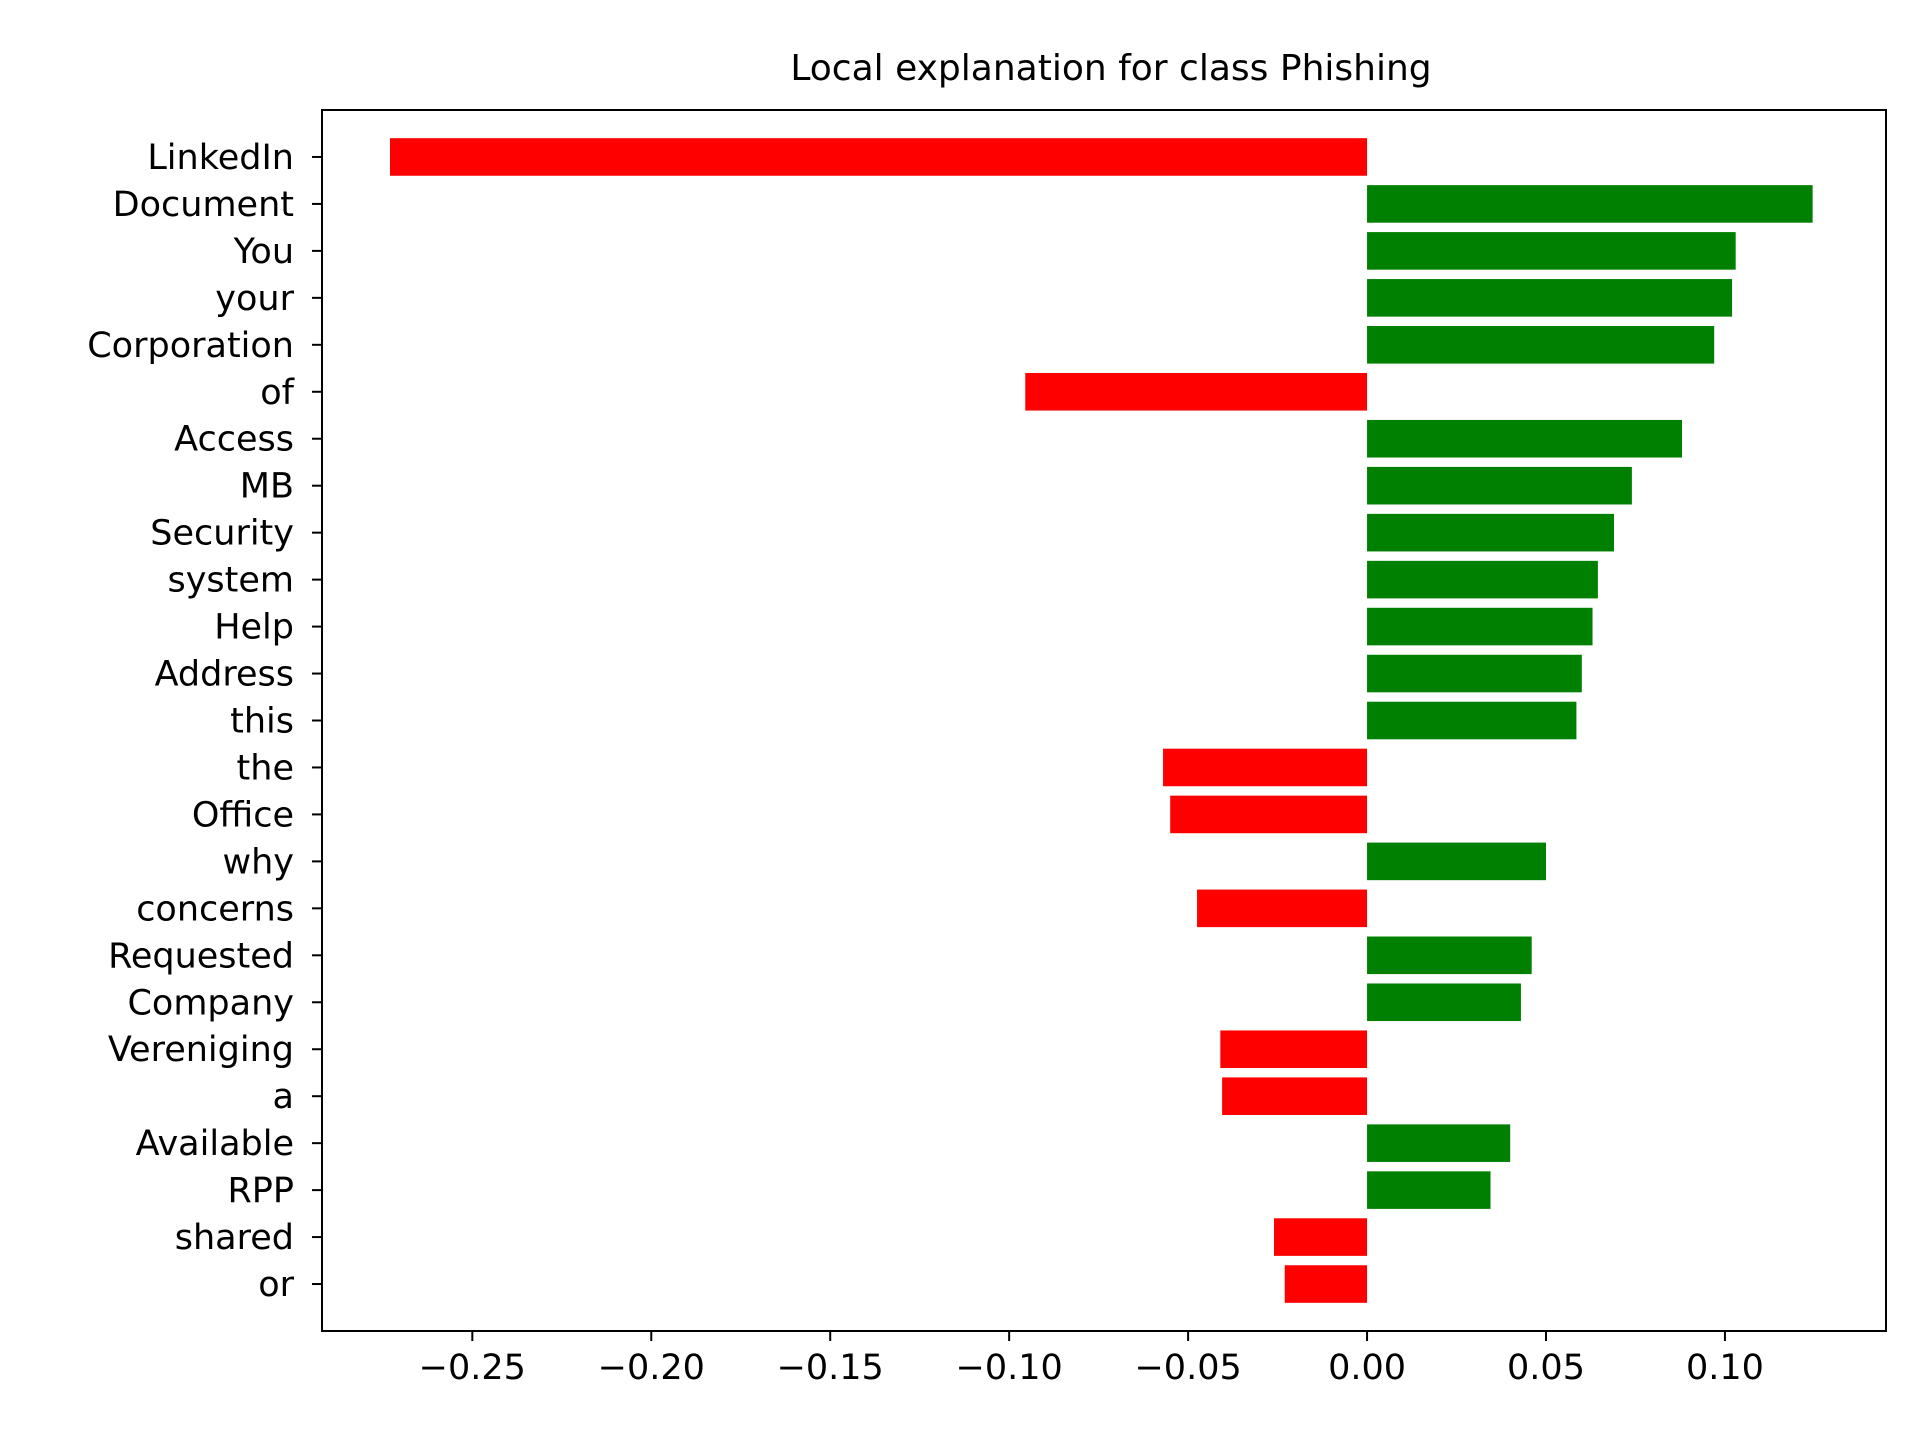 This screenshot has width=1920, height=1444. Describe the element at coordinates (243, 815) in the screenshot. I see `y-tick-label: Office` at that location.